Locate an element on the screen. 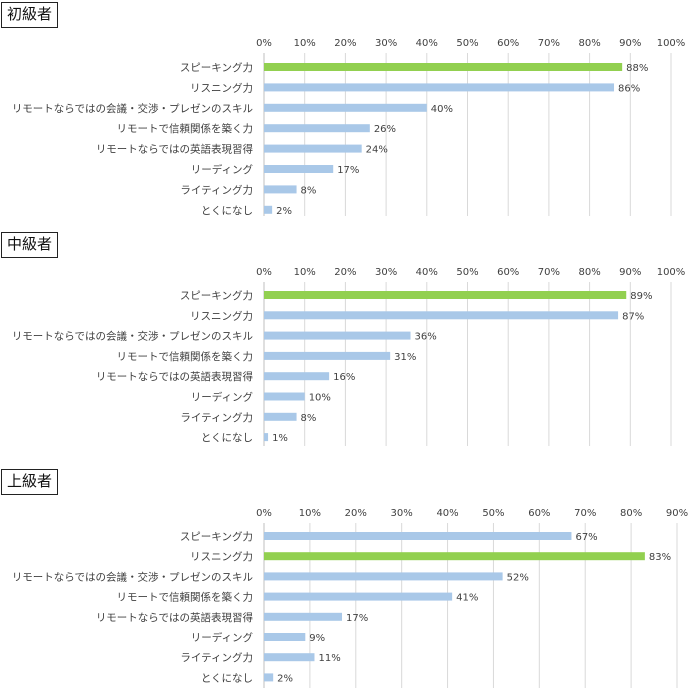 Image resolution: width=697 pixels, height=700 pixels. value-label: 31% is located at coordinates (405, 357).